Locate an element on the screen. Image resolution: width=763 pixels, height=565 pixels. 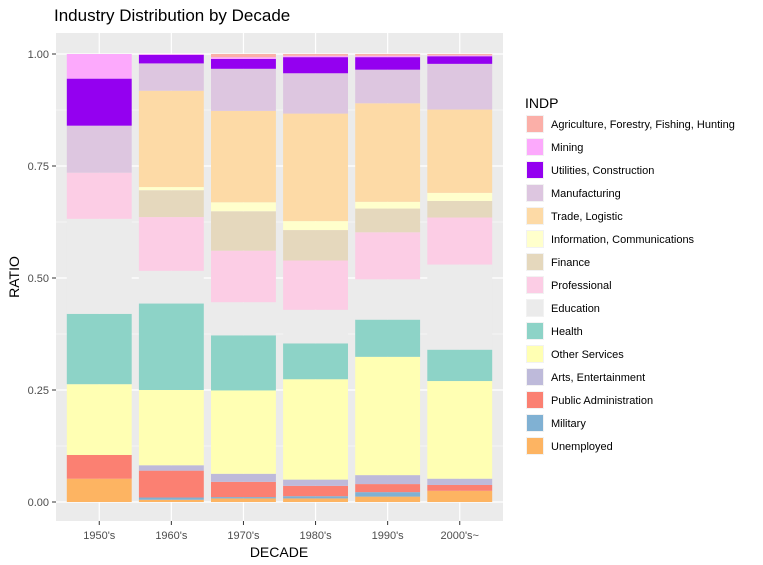
y-axis-ticks: 0.00 0.25 0.50 0.75 1.00 is located at coordinates (42, 279).